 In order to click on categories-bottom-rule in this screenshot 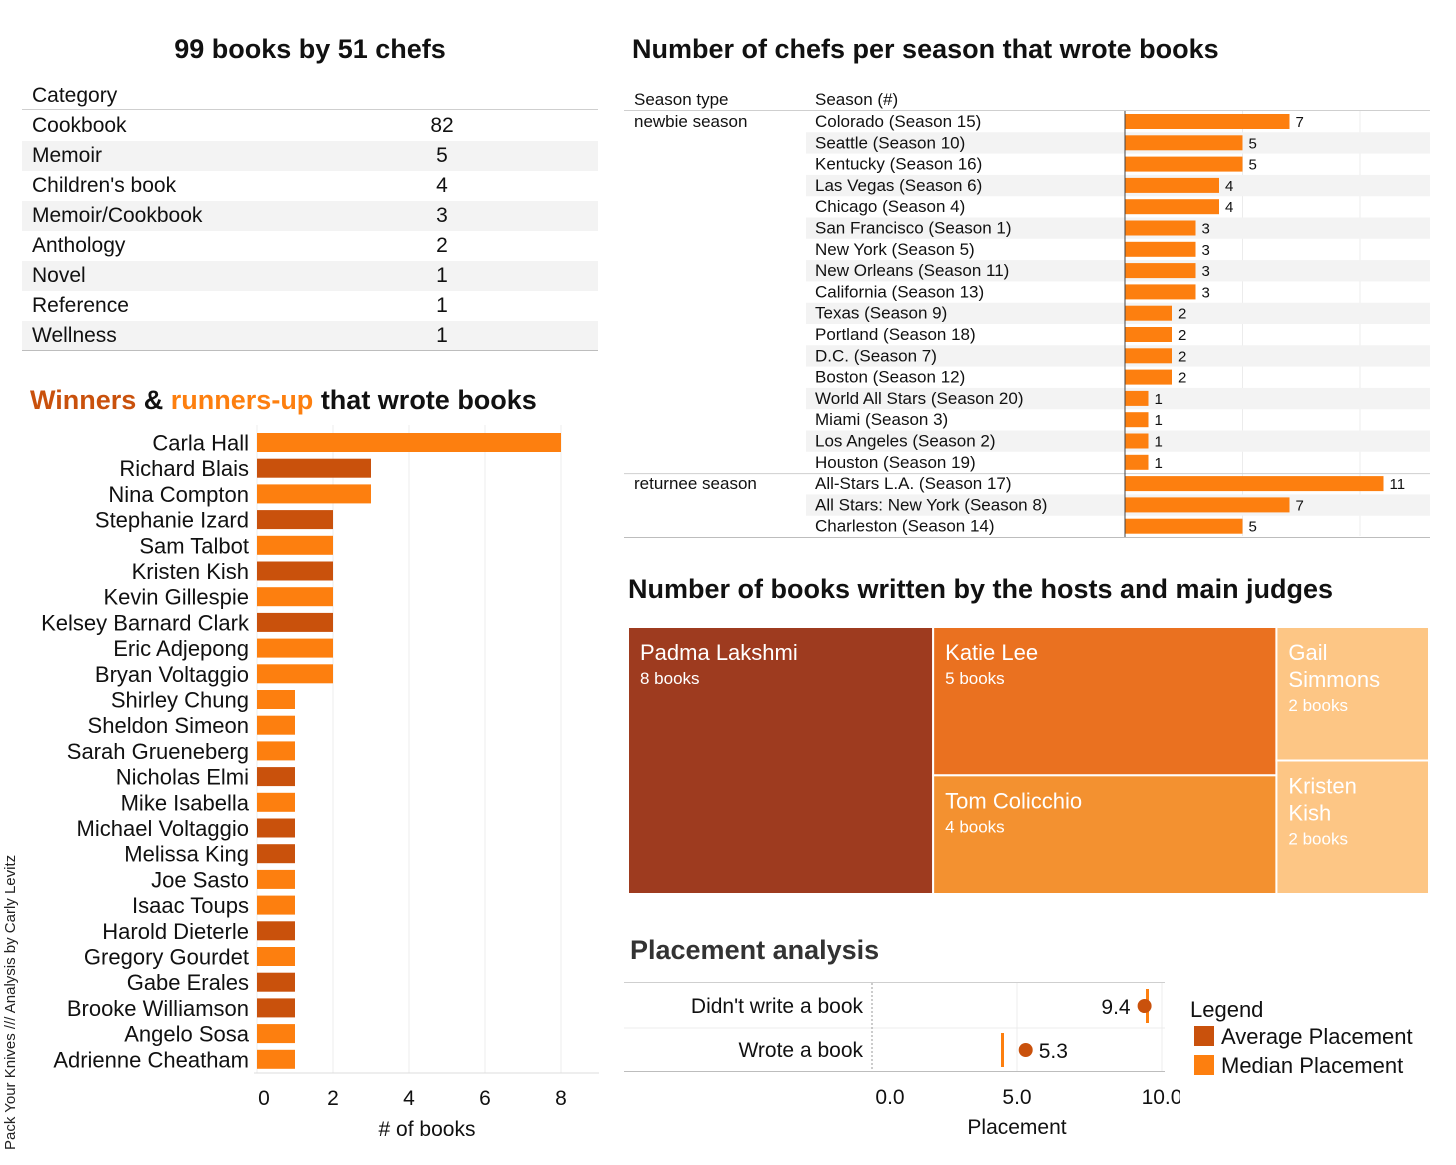, I will do `click(310, 350)`.